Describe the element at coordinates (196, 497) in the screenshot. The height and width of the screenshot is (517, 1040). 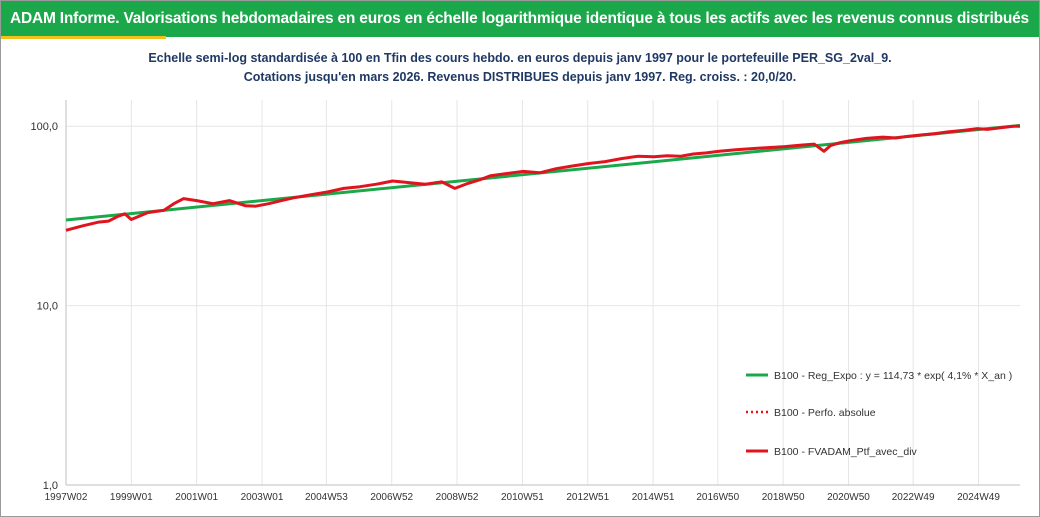
I see `x-tick-label: 2001W01` at that location.